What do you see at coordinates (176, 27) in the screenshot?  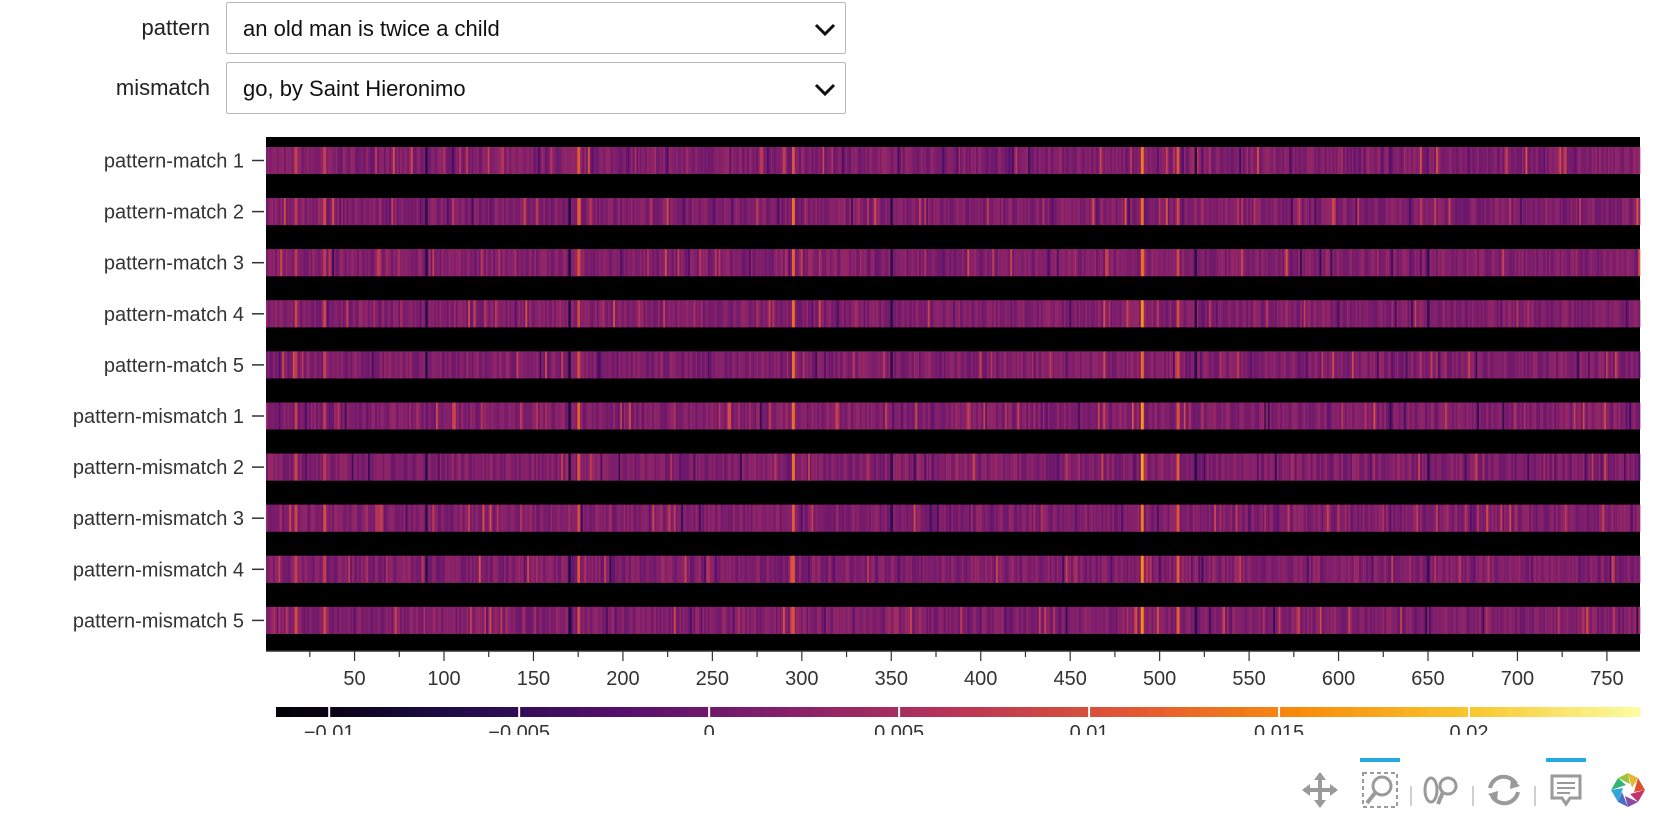 I see `pattern-label: pattern` at bounding box center [176, 27].